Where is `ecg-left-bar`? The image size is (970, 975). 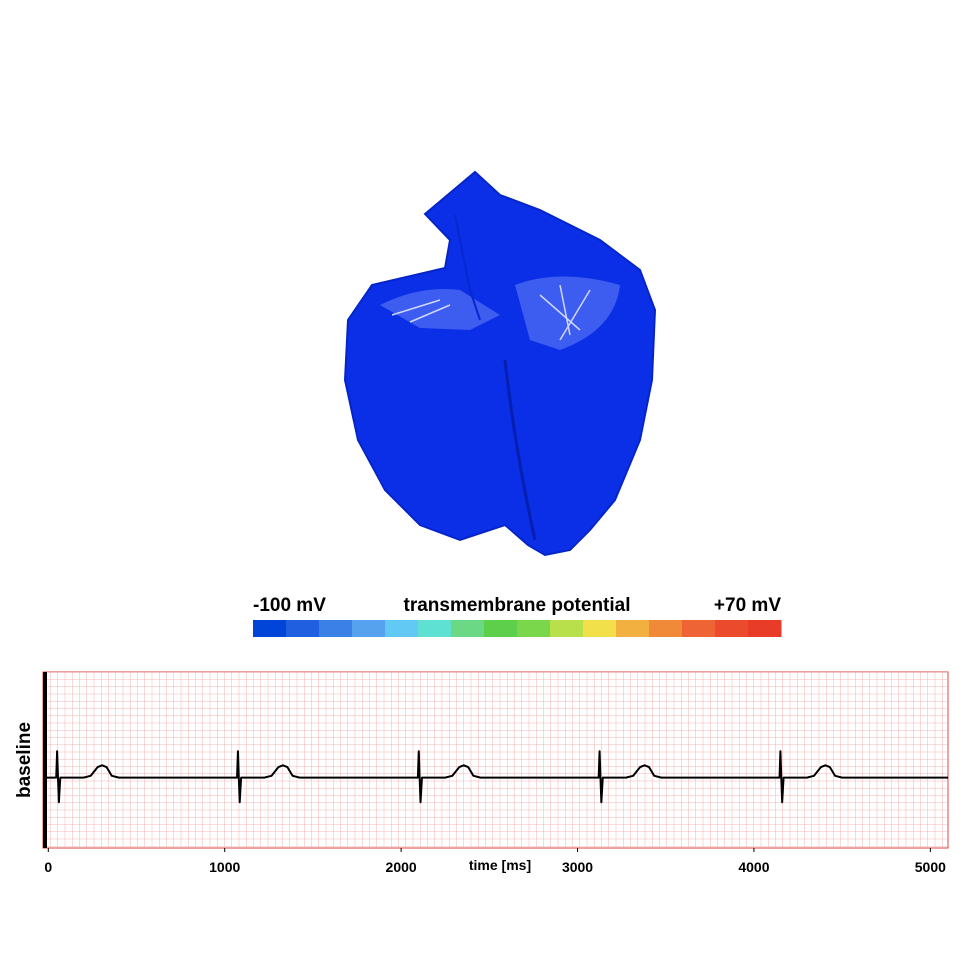 ecg-left-bar is located at coordinates (45, 760).